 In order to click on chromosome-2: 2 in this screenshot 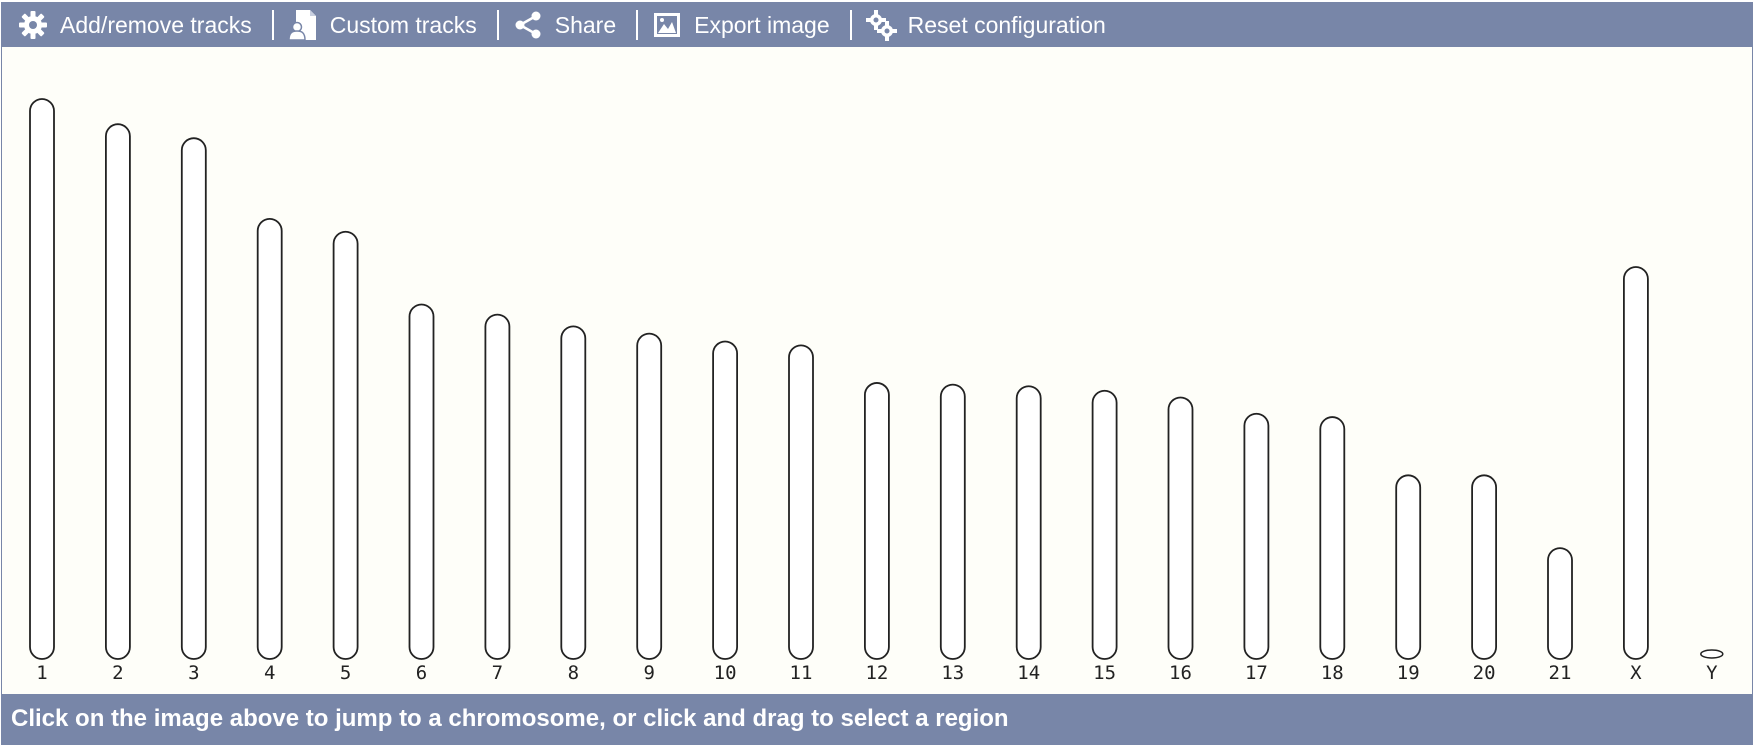, I will do `click(118, 403)`.